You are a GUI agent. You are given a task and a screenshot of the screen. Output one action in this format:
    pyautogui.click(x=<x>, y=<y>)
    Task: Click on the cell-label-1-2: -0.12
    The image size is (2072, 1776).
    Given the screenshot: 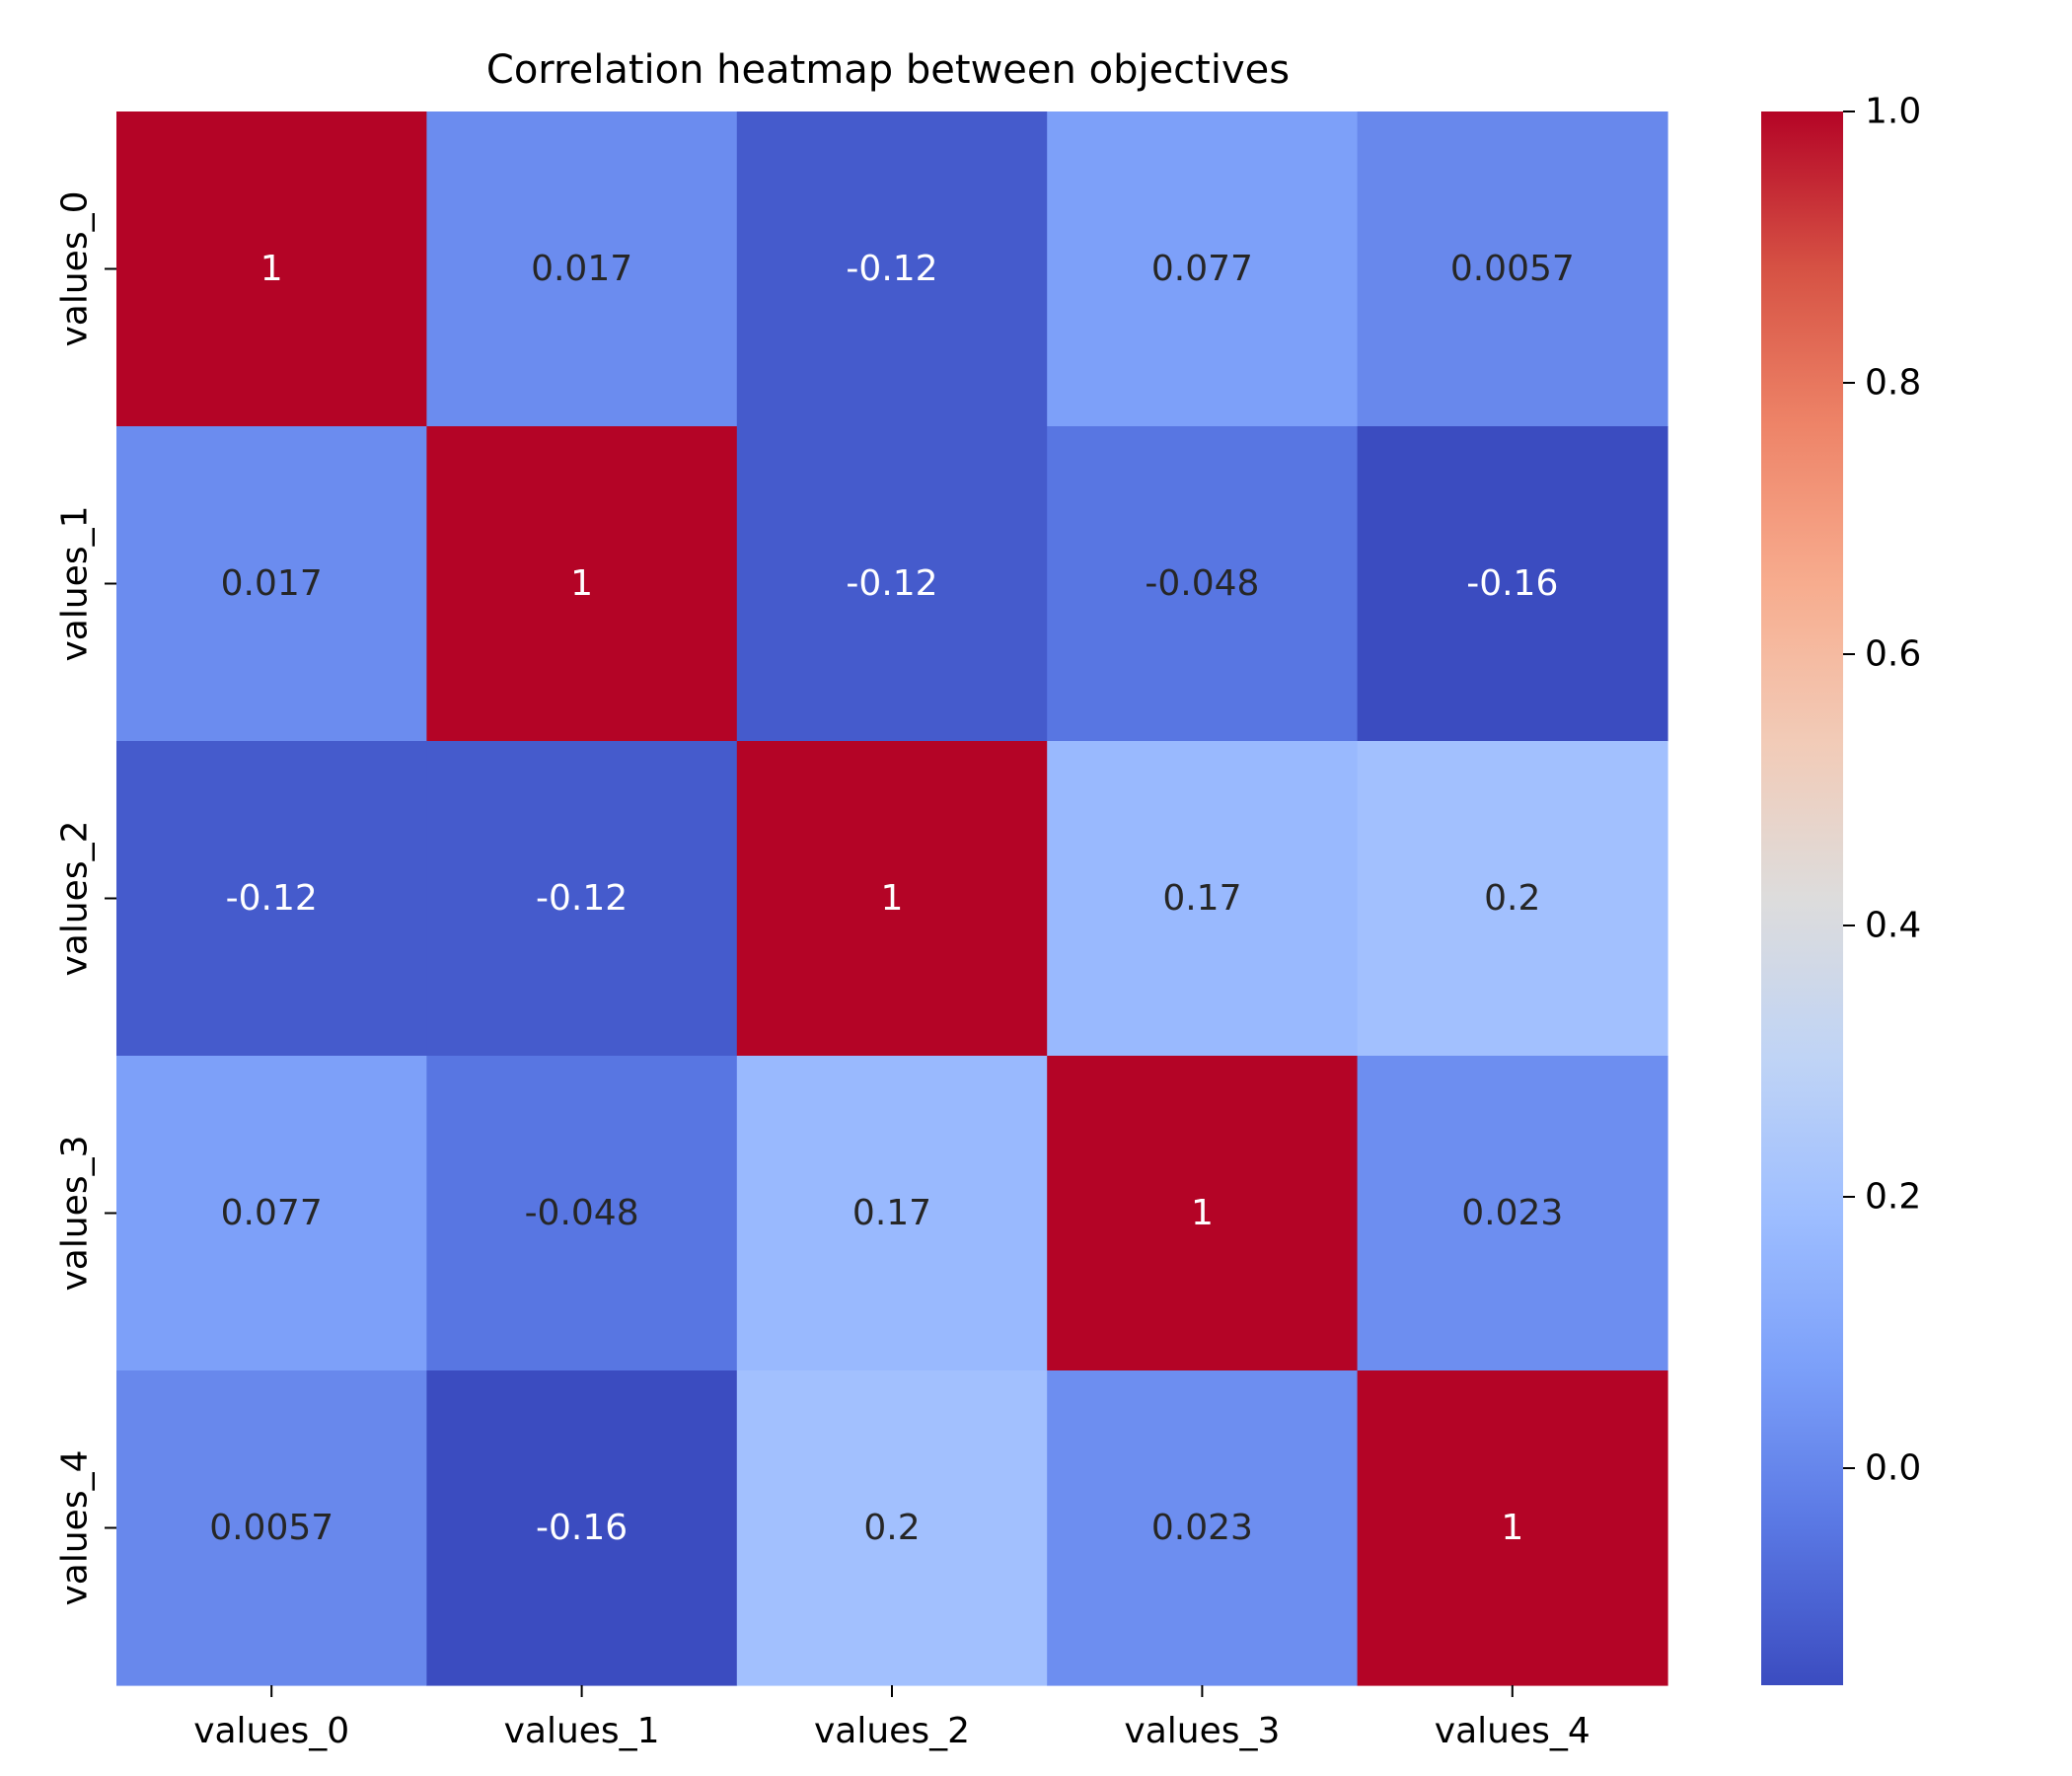 What is the action you would take?
    pyautogui.click(x=892, y=584)
    